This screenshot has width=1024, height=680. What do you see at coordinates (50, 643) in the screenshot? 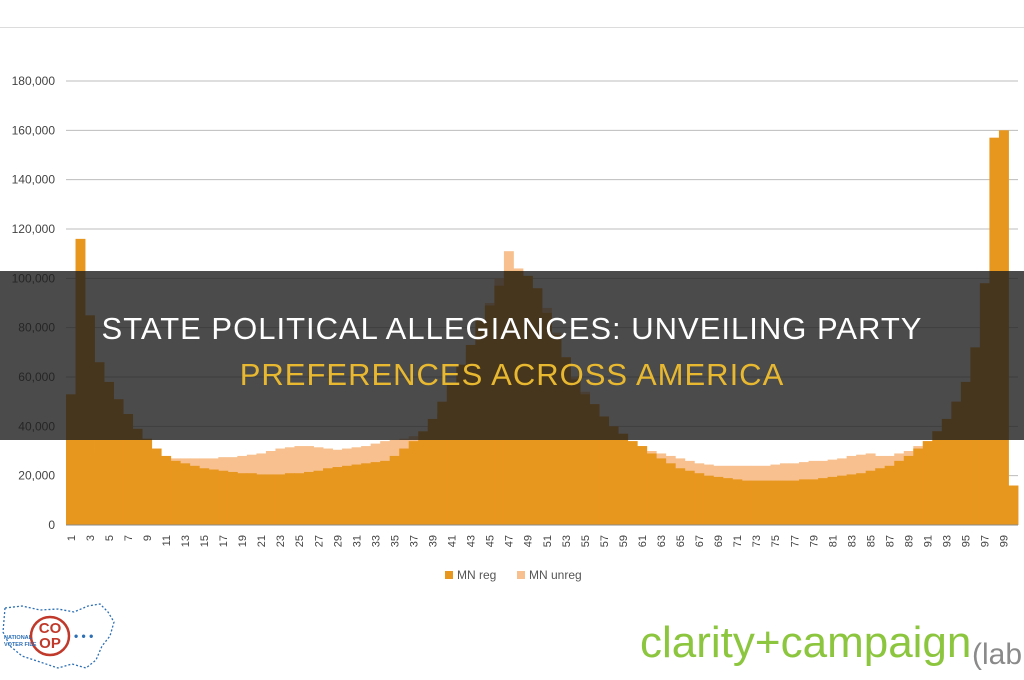
I see `coop-logo-text-bottom: OP` at bounding box center [50, 643].